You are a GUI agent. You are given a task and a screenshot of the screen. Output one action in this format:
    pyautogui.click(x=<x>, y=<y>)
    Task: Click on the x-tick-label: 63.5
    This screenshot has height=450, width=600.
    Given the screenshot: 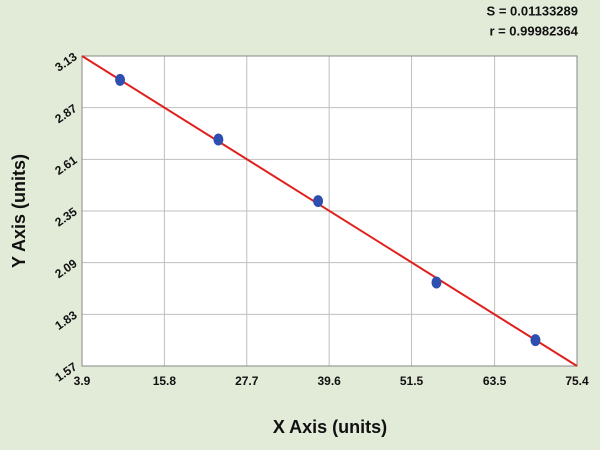 What is the action you would take?
    pyautogui.click(x=495, y=381)
    